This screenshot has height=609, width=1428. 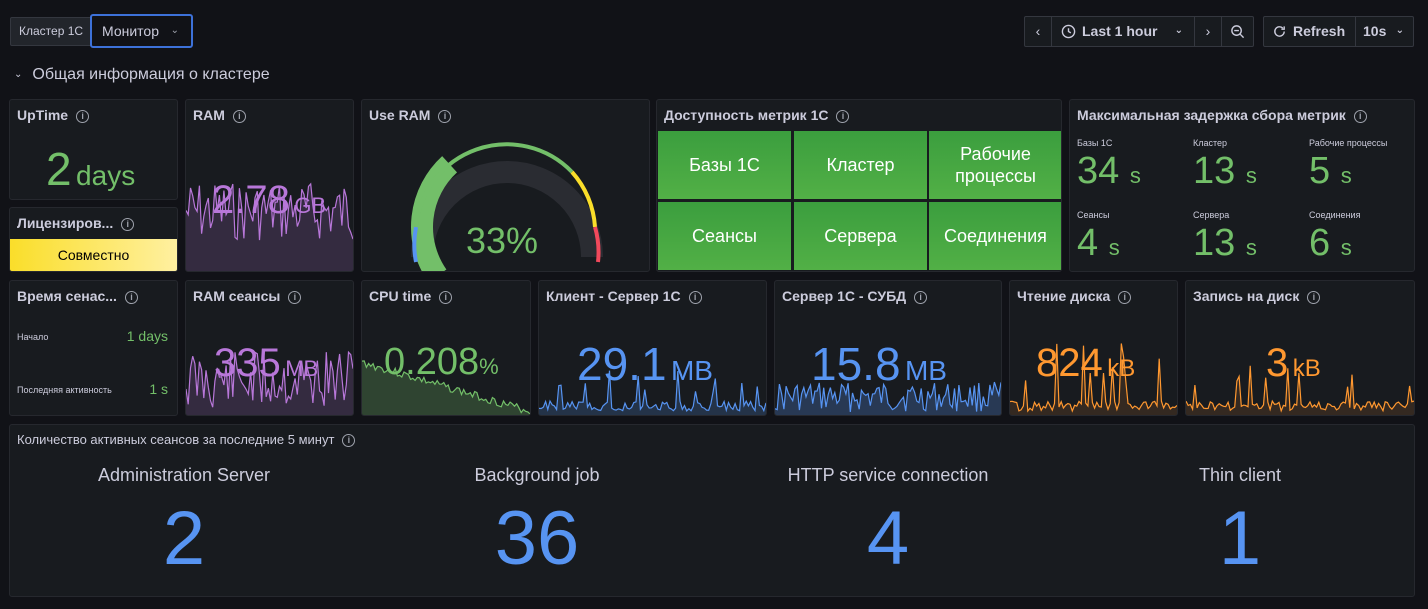 I want to click on ram-sessions-number: 335, so click(x=247, y=363).